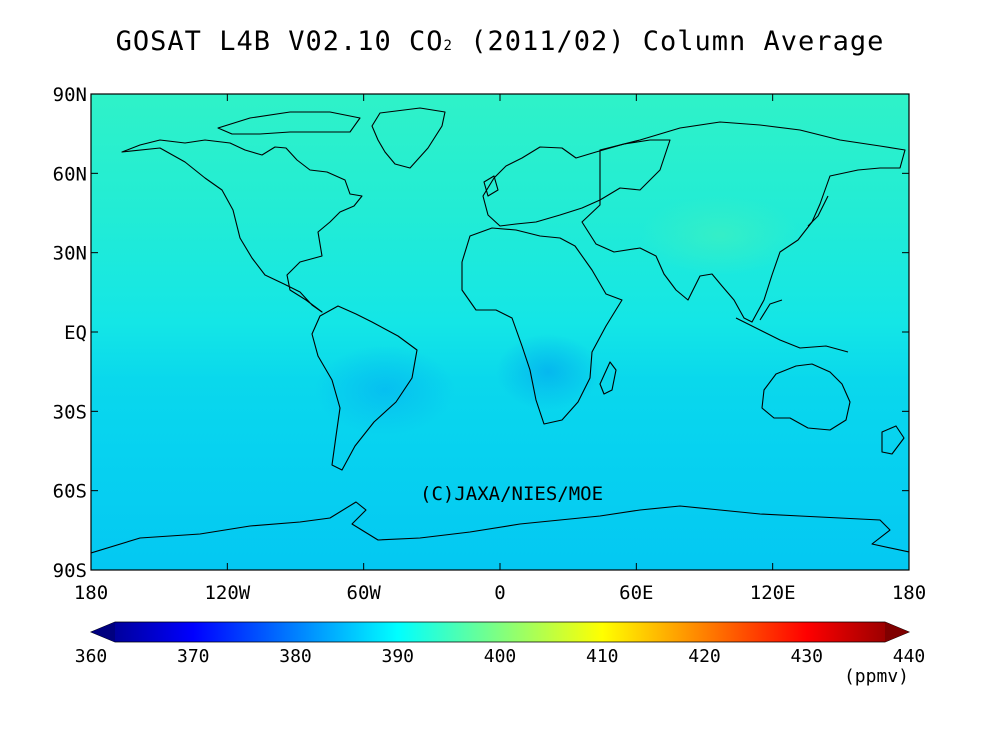 This screenshot has width=1000, height=750. Describe the element at coordinates (806, 656) in the screenshot. I see `colorbar-tick-label: 430` at that location.